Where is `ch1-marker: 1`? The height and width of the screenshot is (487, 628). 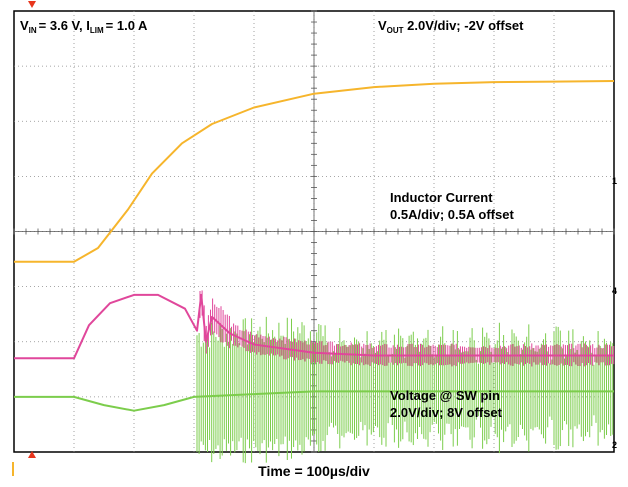
ch1-marker: 1 is located at coordinates (614, 181).